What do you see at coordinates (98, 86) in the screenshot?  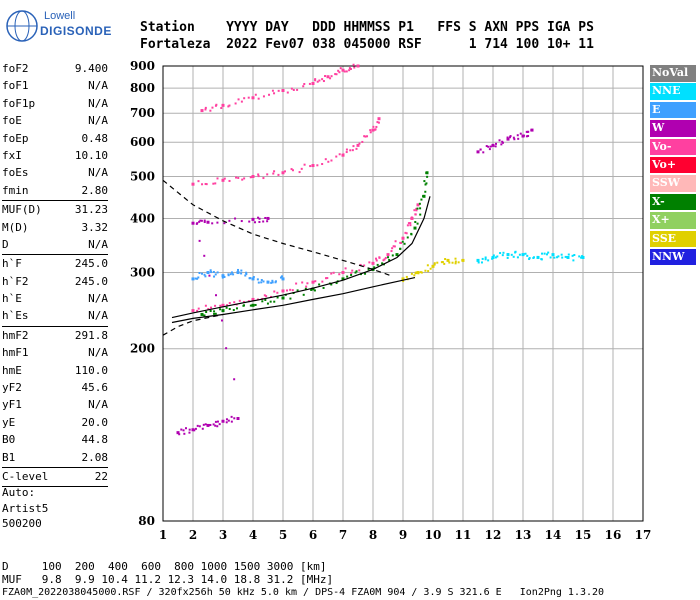 I see `param-value: N/A` at bounding box center [98, 86].